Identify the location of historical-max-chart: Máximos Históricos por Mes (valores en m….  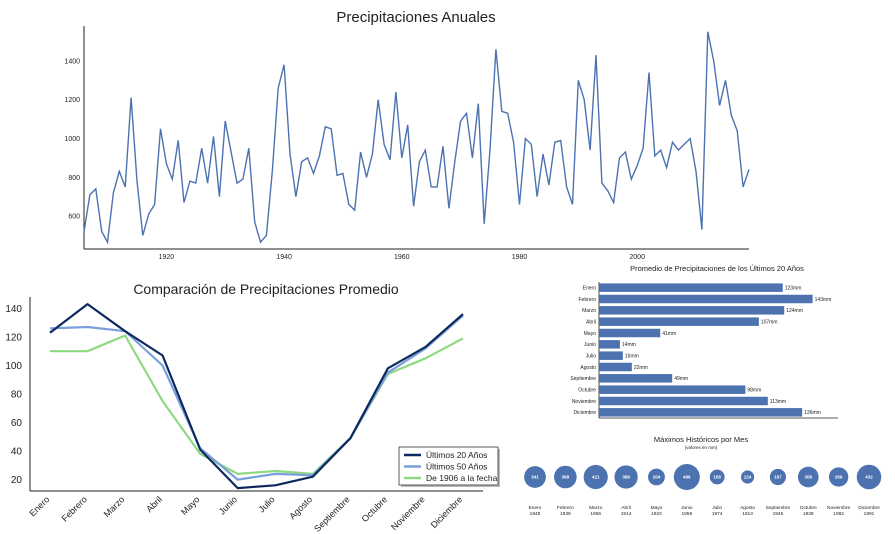
(703, 476).